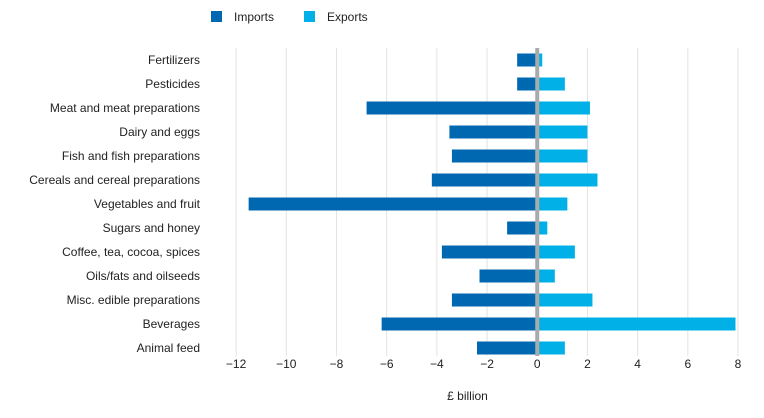 This screenshot has width=764, height=418. Describe the element at coordinates (151, 228) in the screenshot. I see `category-label: Sugars and honey` at that location.